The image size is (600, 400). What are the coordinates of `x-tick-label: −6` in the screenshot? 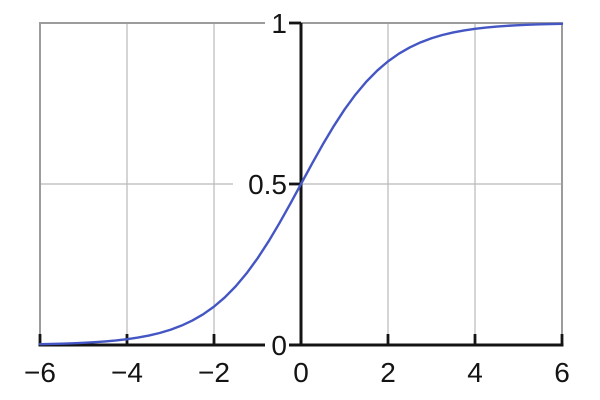 It's located at (40, 372).